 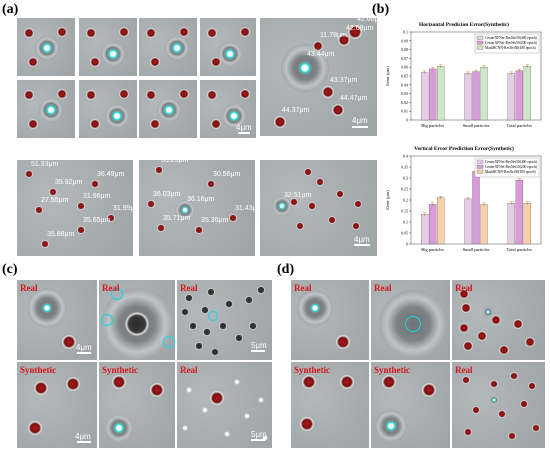 What do you see at coordinates (410, 405) in the screenshot?
I see `d-tile-5: Synthetic` at bounding box center [410, 405].